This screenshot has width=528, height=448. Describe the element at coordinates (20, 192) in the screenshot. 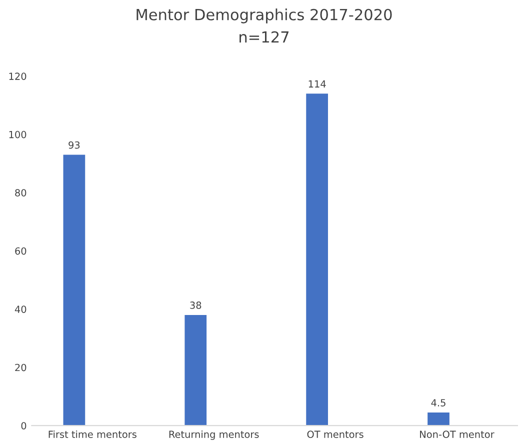

I see `y-tick-label: 80` at that location.